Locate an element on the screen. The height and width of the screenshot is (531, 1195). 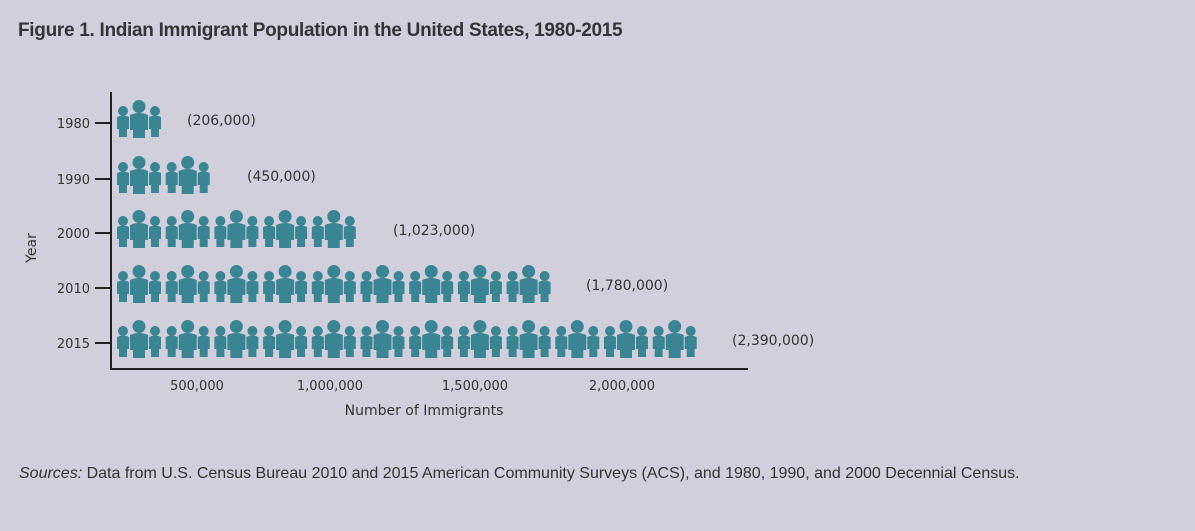
y-tick-label: 2015 is located at coordinates (73, 344).